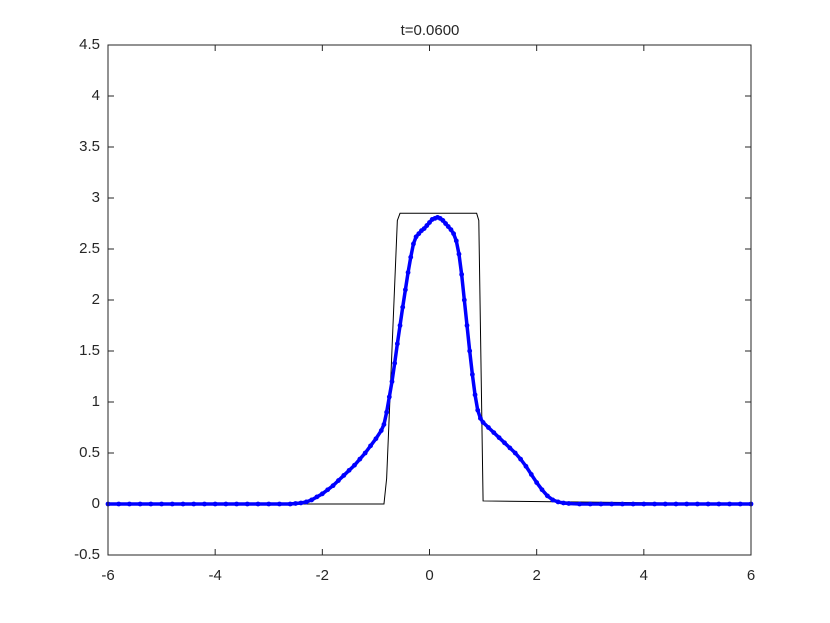 The width and height of the screenshot is (830, 623). I want to click on y-tick-label: 1.5, so click(89, 350).